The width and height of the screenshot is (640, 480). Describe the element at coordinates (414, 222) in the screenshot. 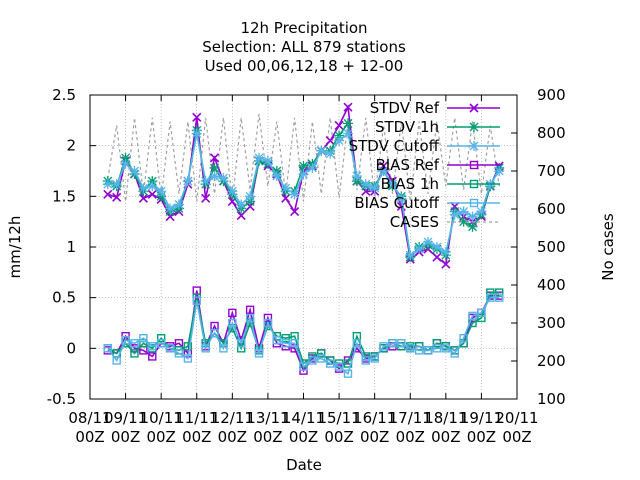

I see `legend-label: CASES` at that location.